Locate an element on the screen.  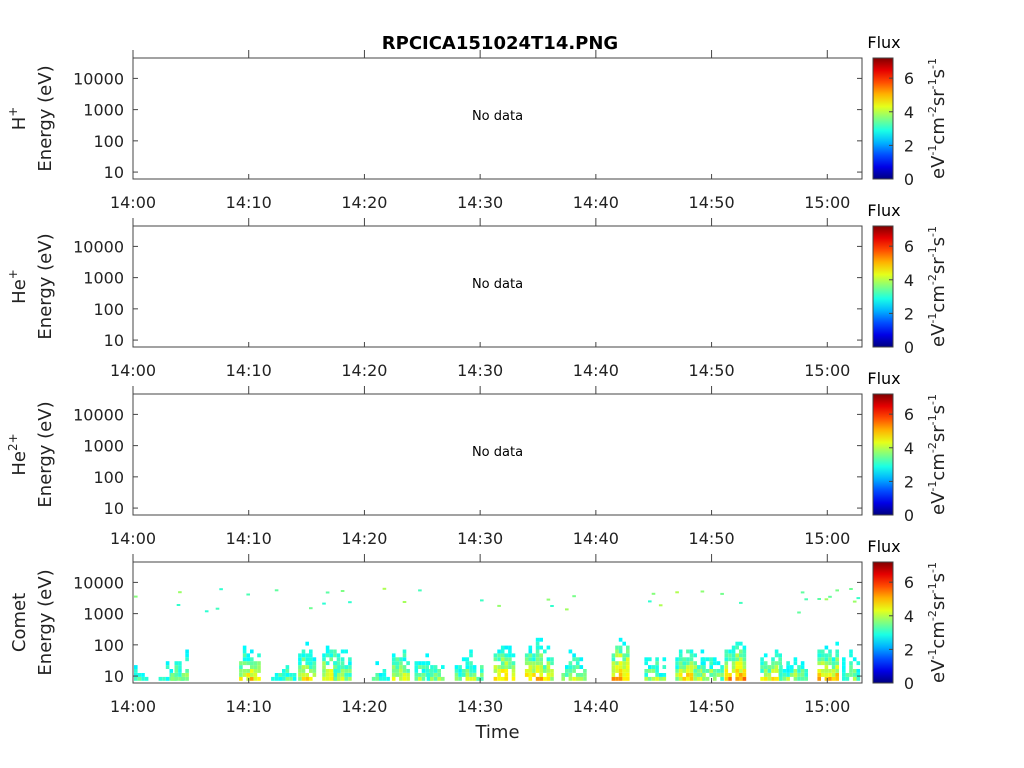
x-tick-label: 14:00 is located at coordinates (133, 706).